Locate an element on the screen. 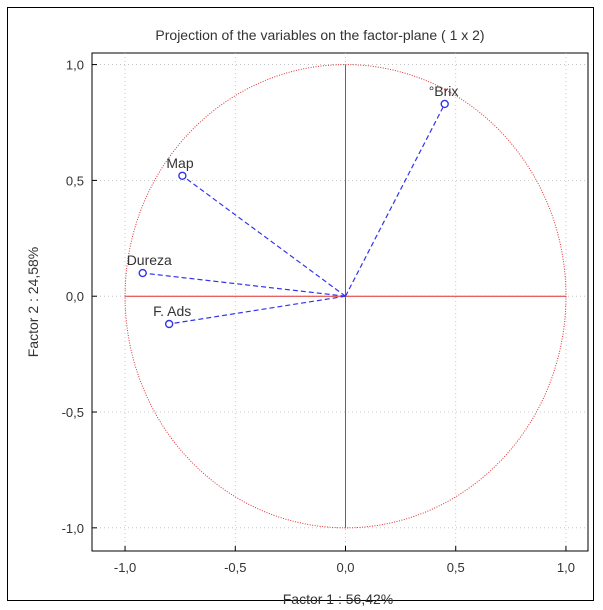  x-tick-label: 1,0 is located at coordinates (566, 567).